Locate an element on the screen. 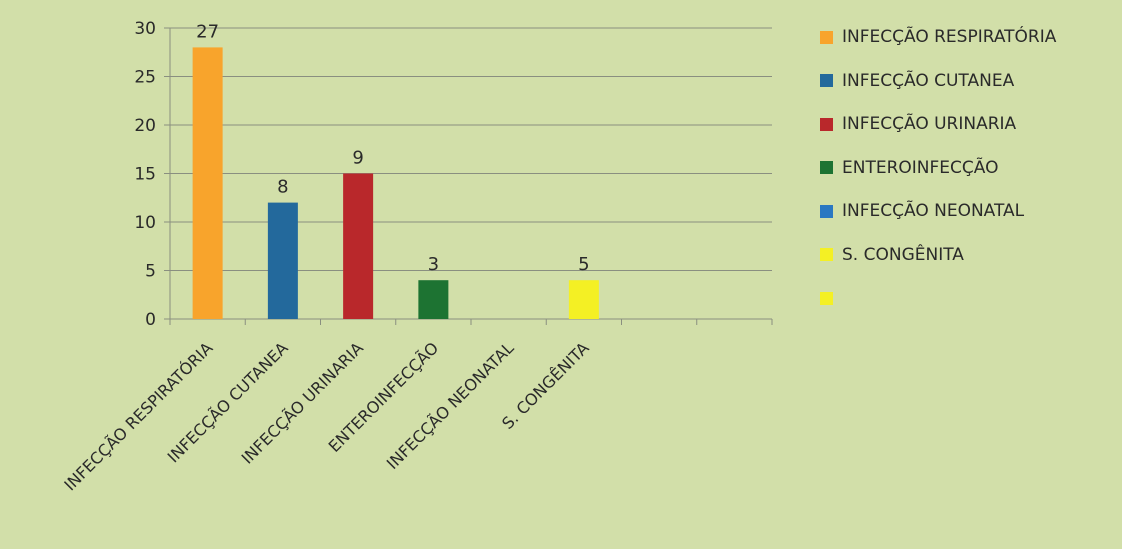  y-tick-label: 15 is located at coordinates (145, 175).